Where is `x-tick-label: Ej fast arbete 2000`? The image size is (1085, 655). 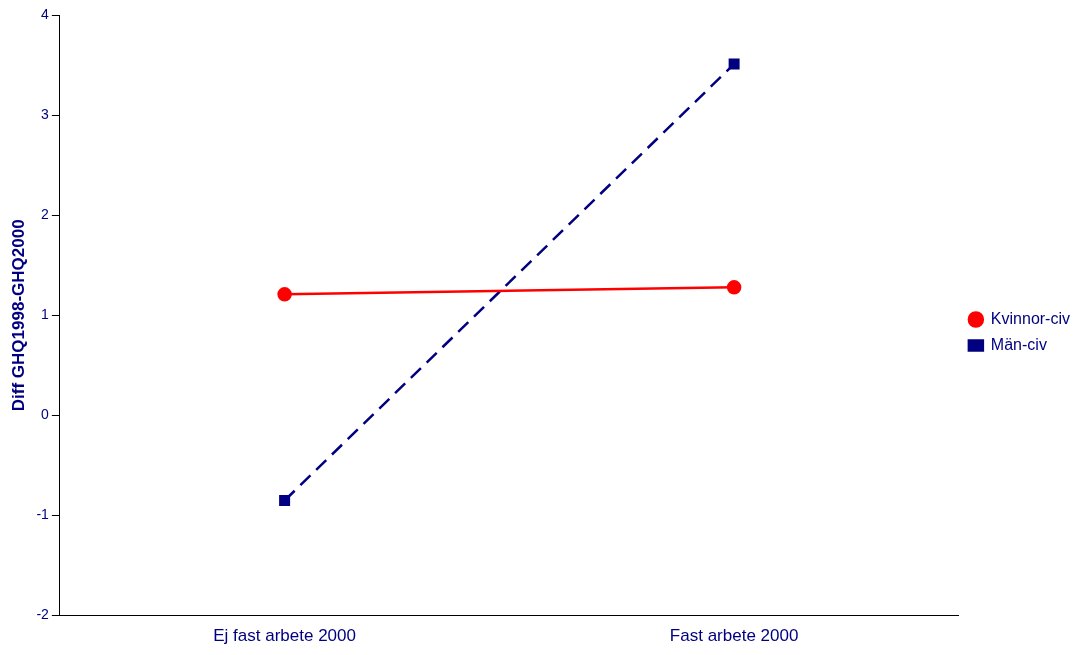
x-tick-label: Ej fast arbete 2000 is located at coordinates (284, 636).